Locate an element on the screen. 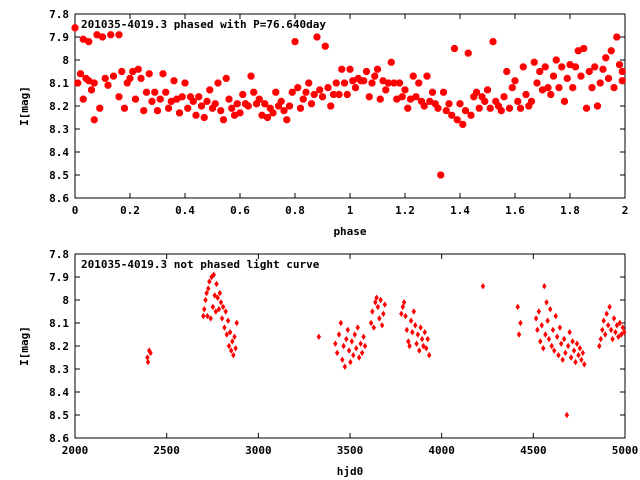  phased-x-axis-label: phase is located at coordinates (349, 231).